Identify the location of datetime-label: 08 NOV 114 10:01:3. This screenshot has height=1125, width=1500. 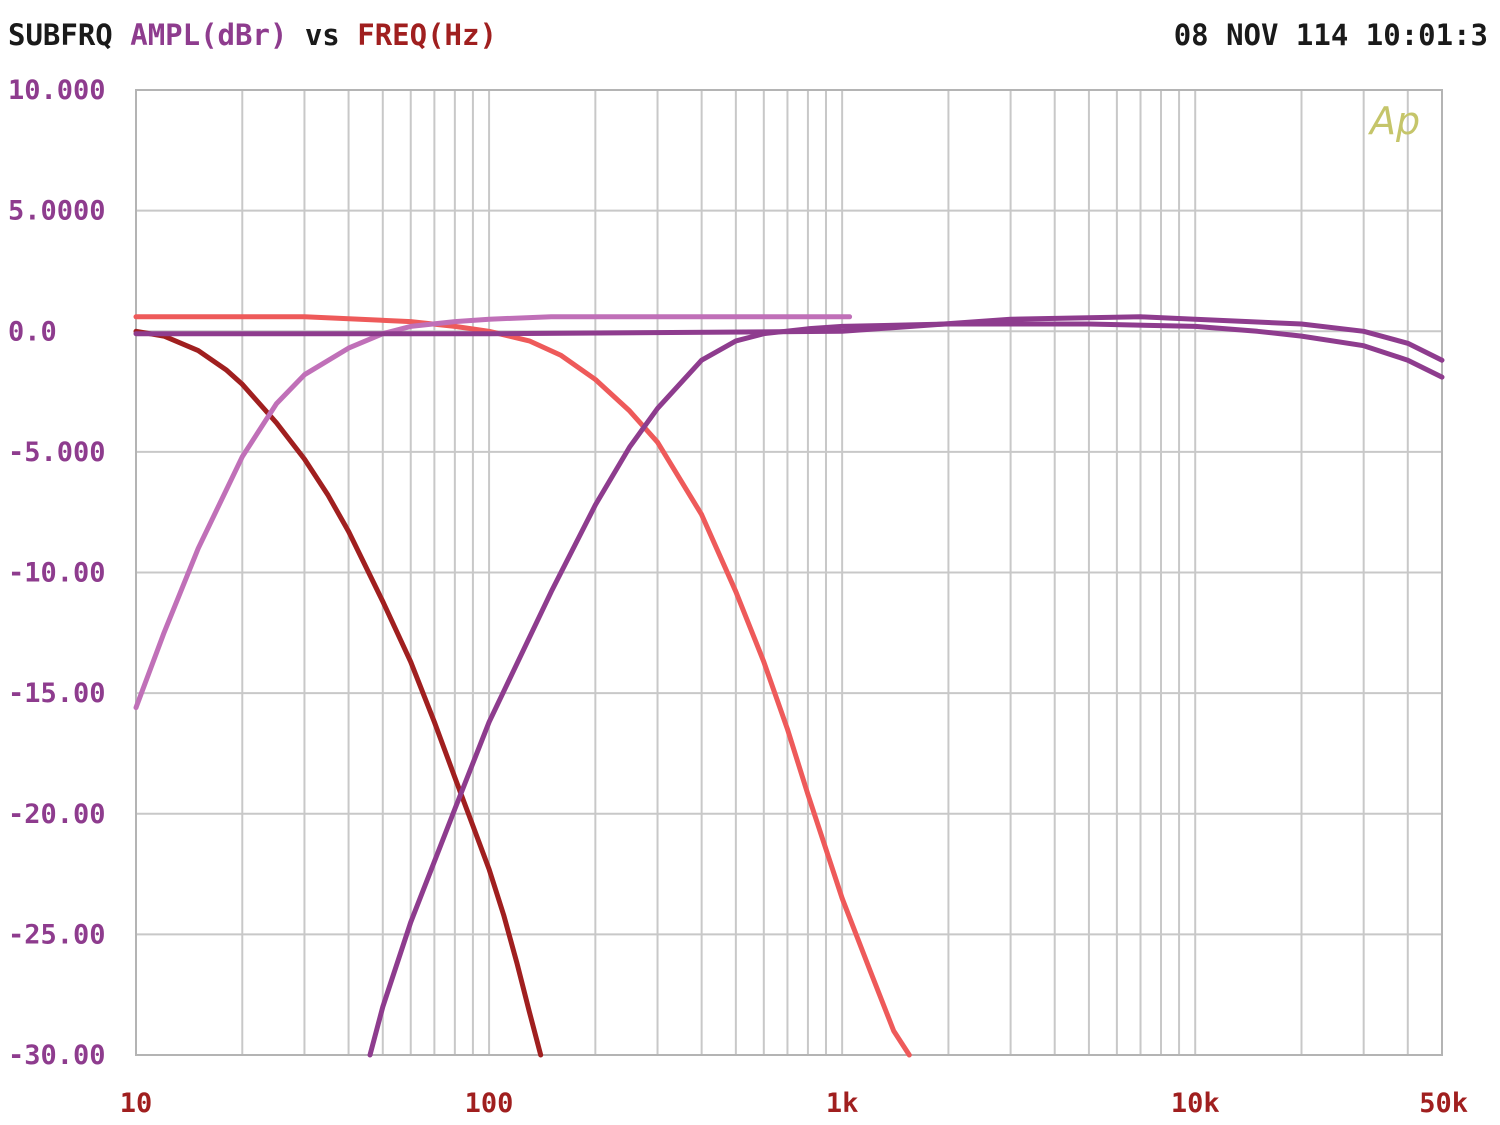
(1330, 35).